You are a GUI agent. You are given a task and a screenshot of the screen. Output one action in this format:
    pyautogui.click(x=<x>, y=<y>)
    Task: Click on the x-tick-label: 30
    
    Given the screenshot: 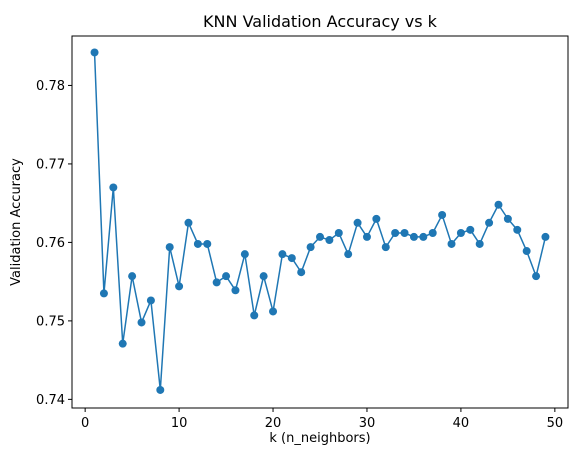 What is the action you would take?
    pyautogui.click(x=367, y=423)
    